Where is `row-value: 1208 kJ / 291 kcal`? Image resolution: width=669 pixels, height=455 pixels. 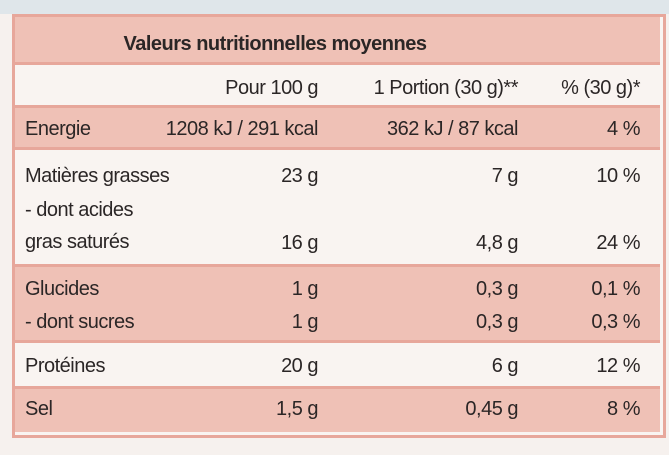
row-value: 1208 kJ / 291 kcal is located at coordinates (242, 129).